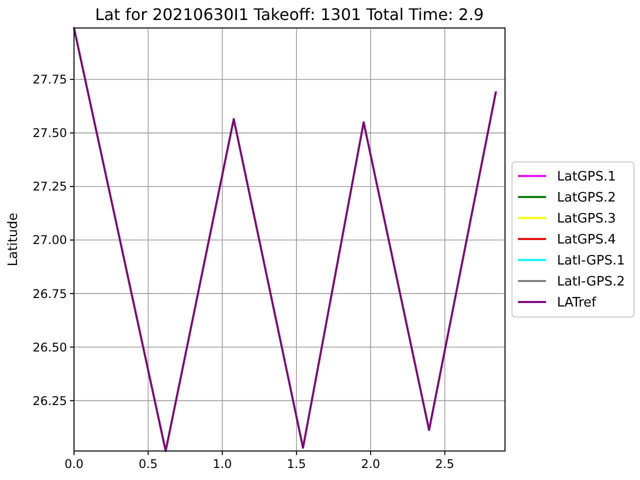 This screenshot has height=480, width=640. Describe the element at coordinates (49, 401) in the screenshot. I see `y-tick-label: 26.25` at that location.